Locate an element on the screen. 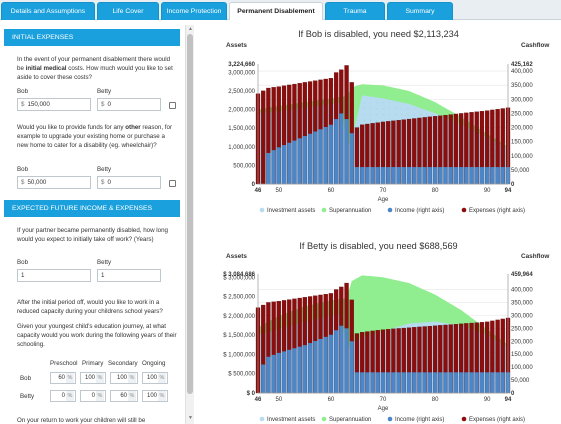  y-right-tick-label: 350,000 is located at coordinates (522, 86).